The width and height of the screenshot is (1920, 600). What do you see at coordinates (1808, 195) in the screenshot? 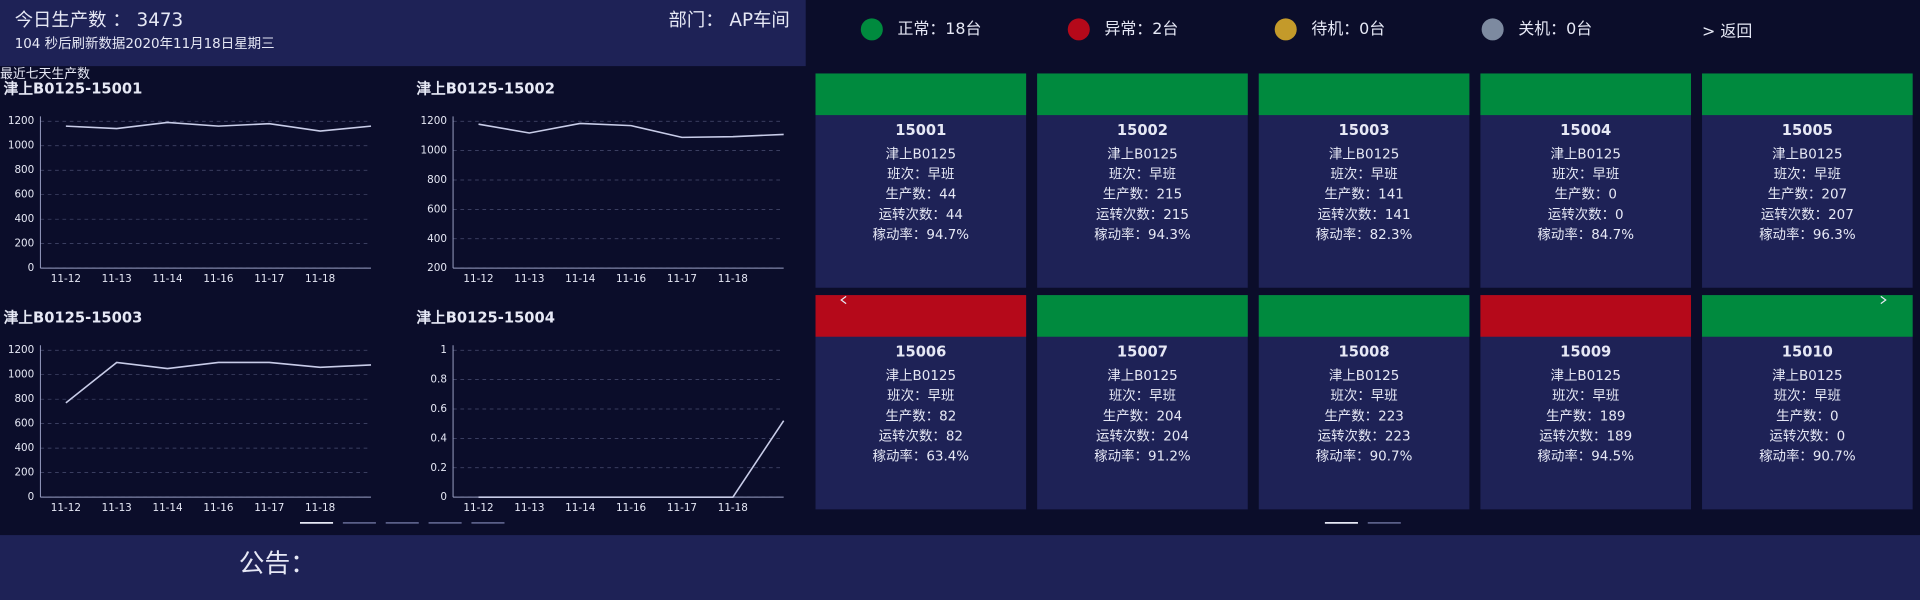
I see `machine-info: 生产数：207` at bounding box center [1808, 195].